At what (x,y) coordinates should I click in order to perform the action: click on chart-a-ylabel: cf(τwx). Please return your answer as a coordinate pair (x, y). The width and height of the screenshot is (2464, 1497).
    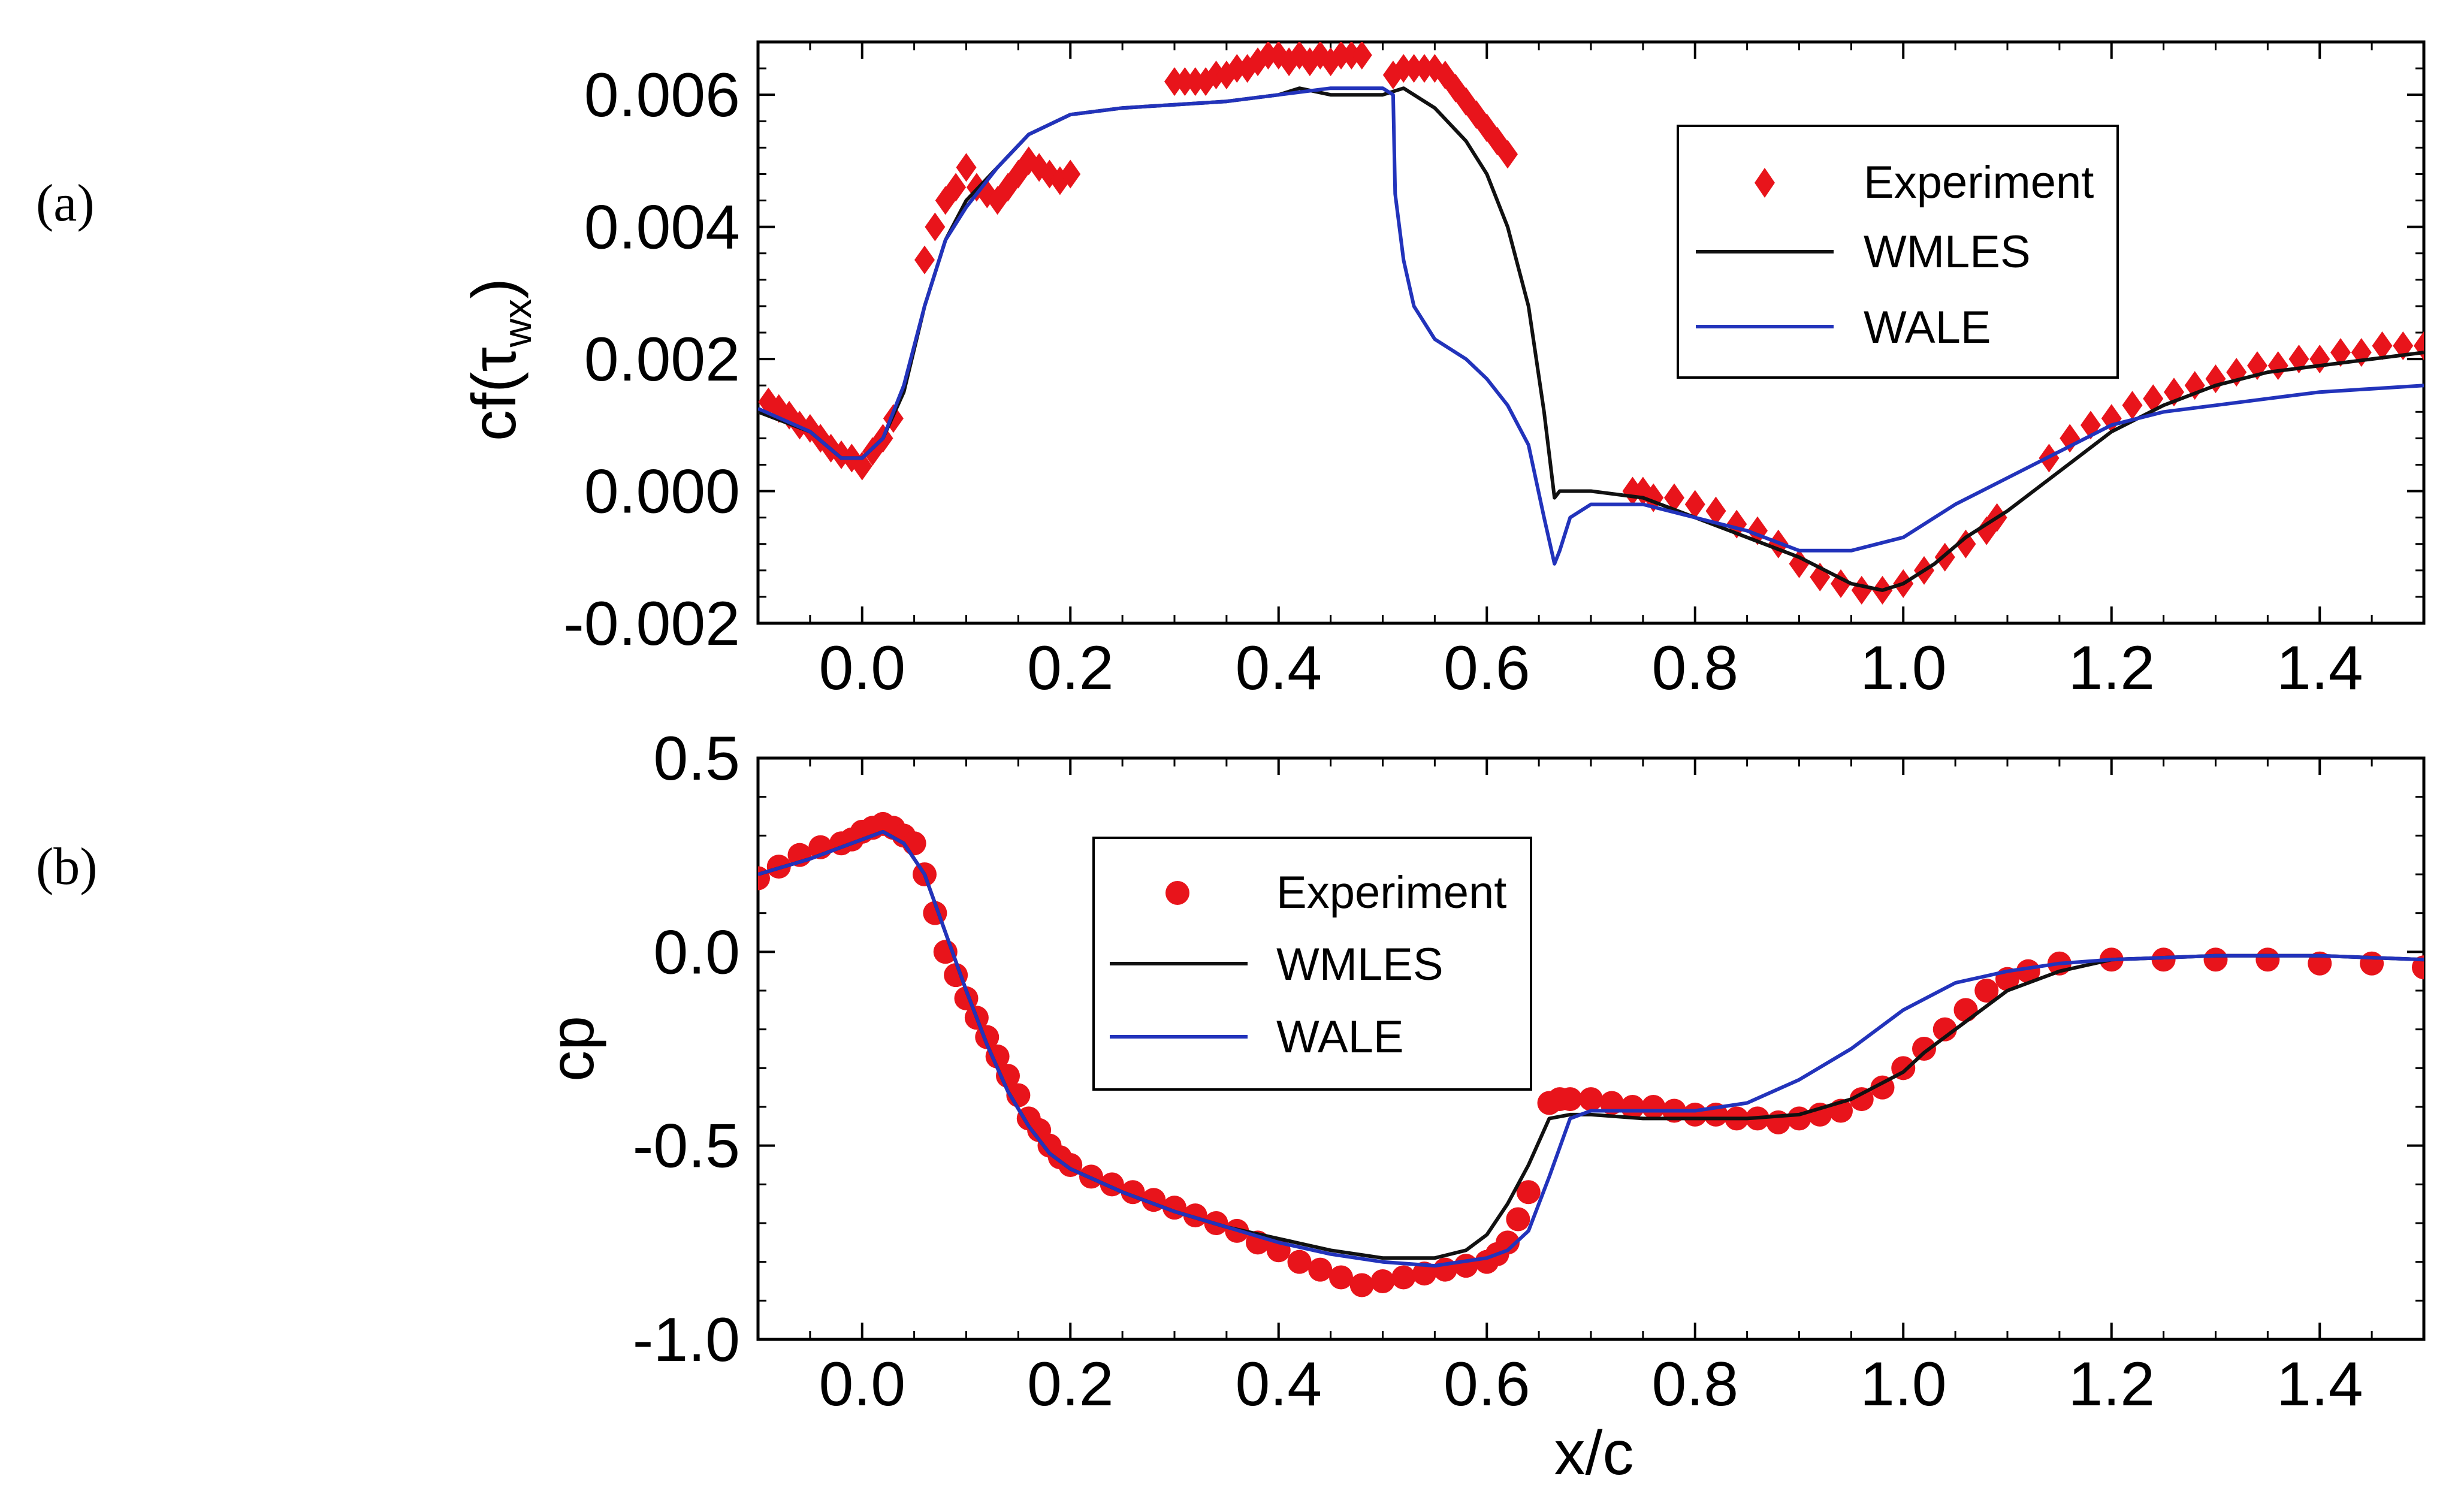
    Looking at the image, I should click on (499, 359).